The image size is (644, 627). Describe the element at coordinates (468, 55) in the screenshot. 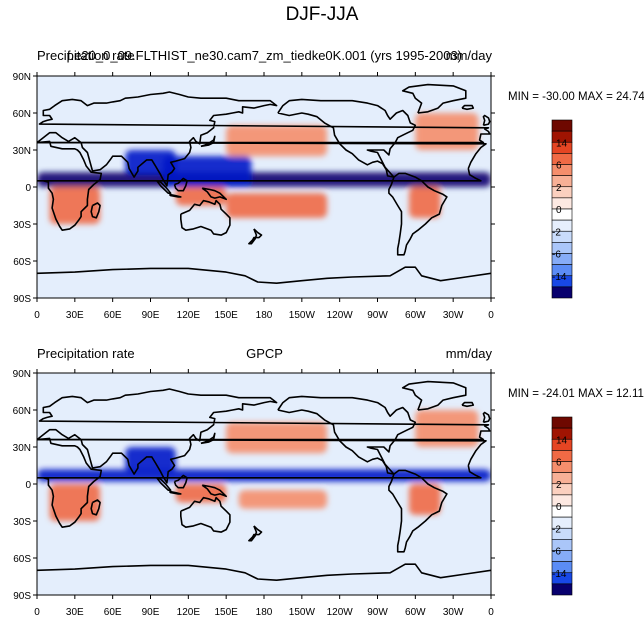

I see `panel1-right-label: mm/day` at that location.